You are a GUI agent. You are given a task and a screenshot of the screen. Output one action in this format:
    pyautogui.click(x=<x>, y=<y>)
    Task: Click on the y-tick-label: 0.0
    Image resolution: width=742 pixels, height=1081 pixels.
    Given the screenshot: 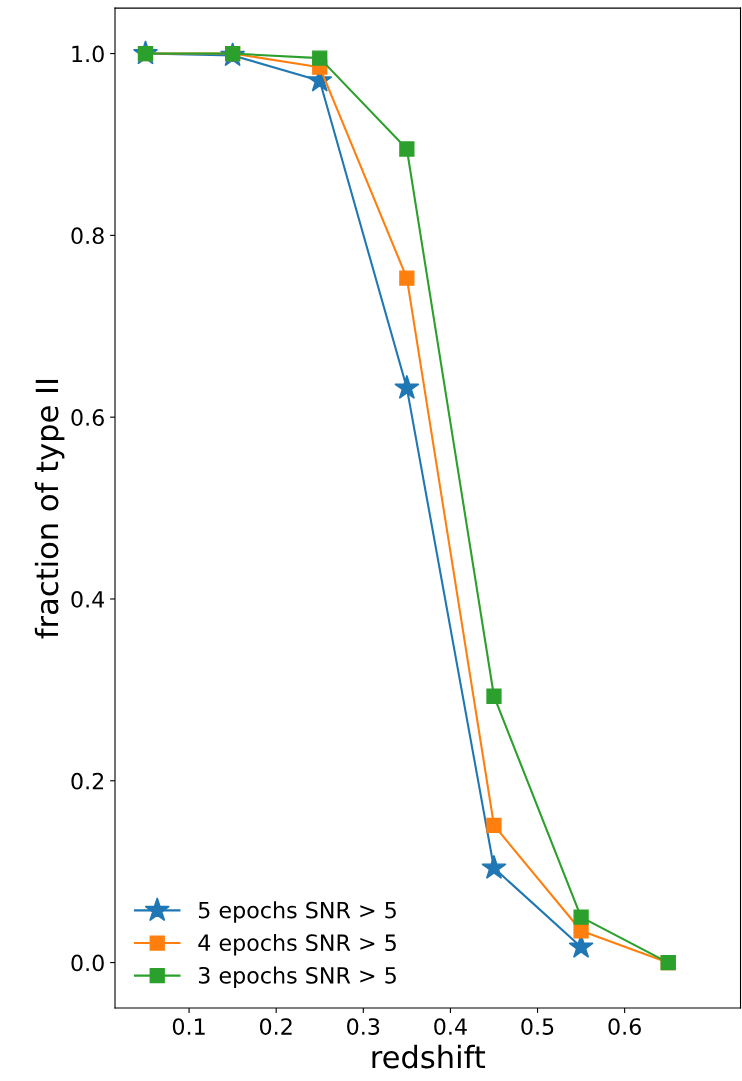 What is the action you would take?
    pyautogui.click(x=87, y=963)
    